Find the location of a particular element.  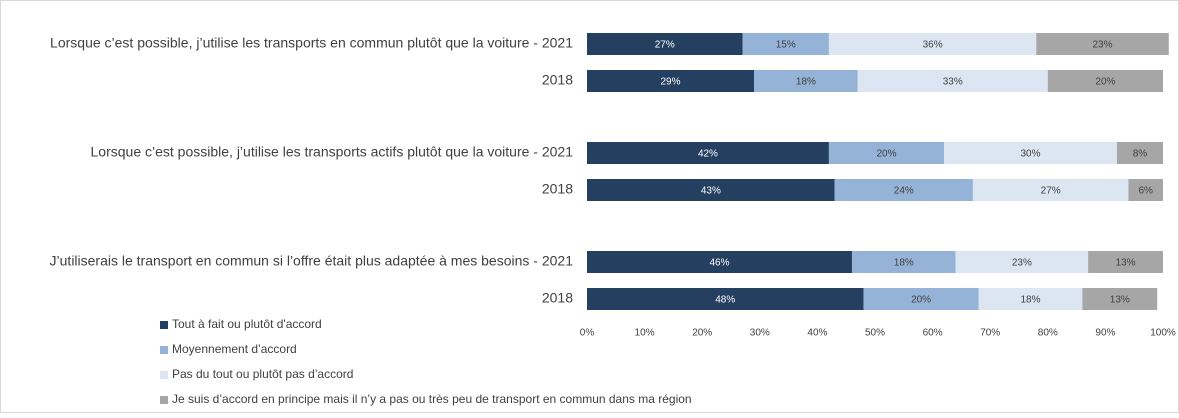

value-label: 15% is located at coordinates (786, 45).